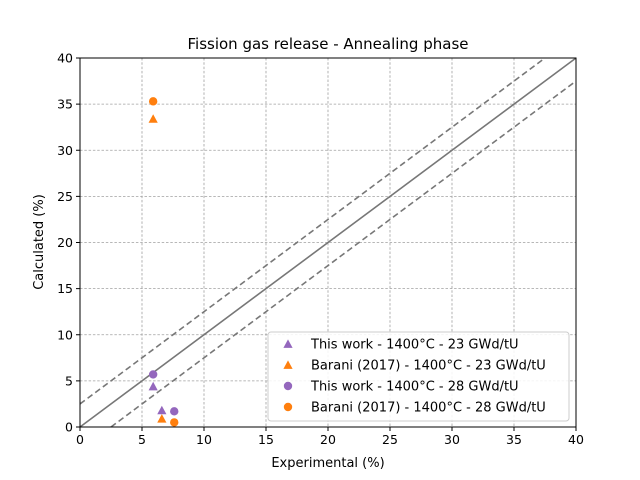  Describe the element at coordinates (65, 104) in the screenshot. I see `y-tick-label: 35` at that location.